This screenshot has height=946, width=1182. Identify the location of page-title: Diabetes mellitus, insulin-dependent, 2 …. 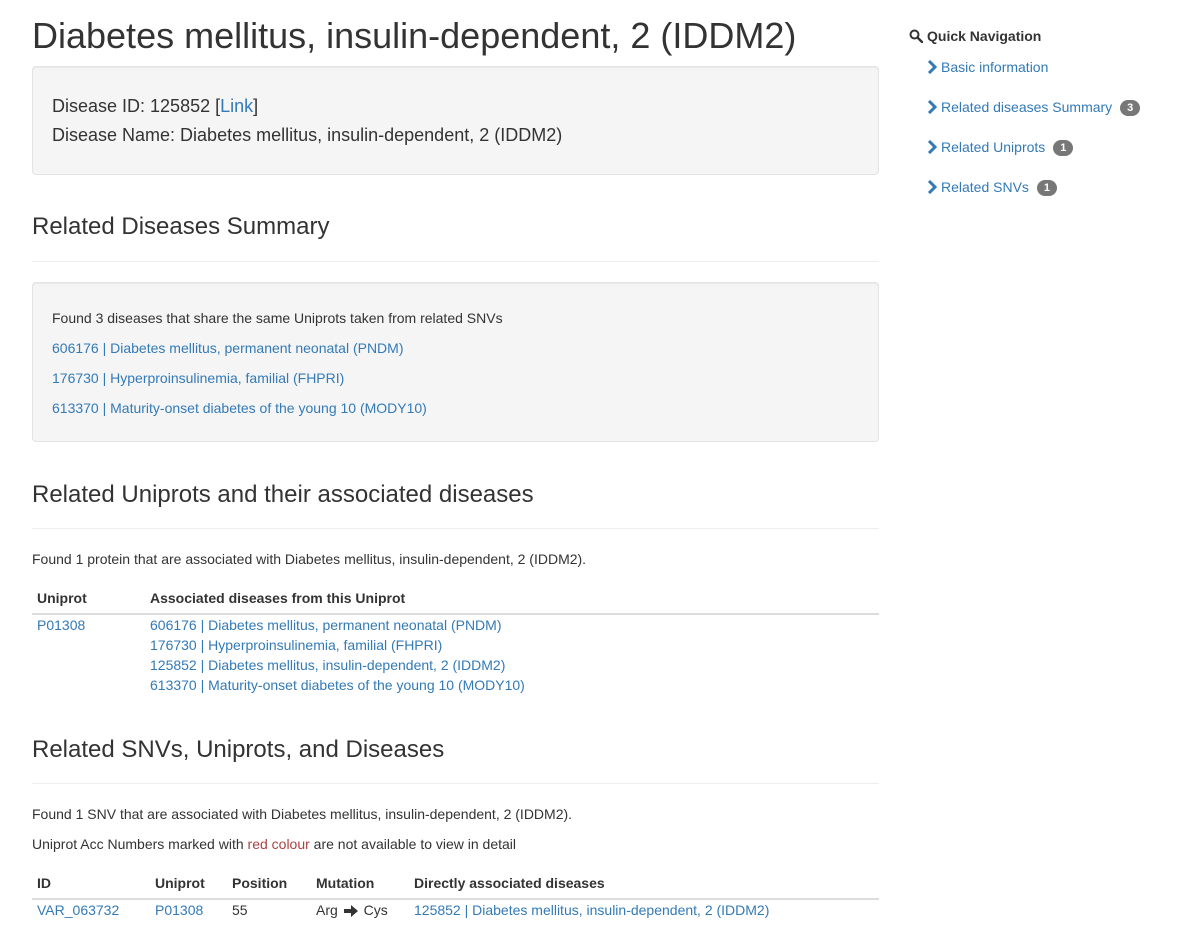
(414, 35).